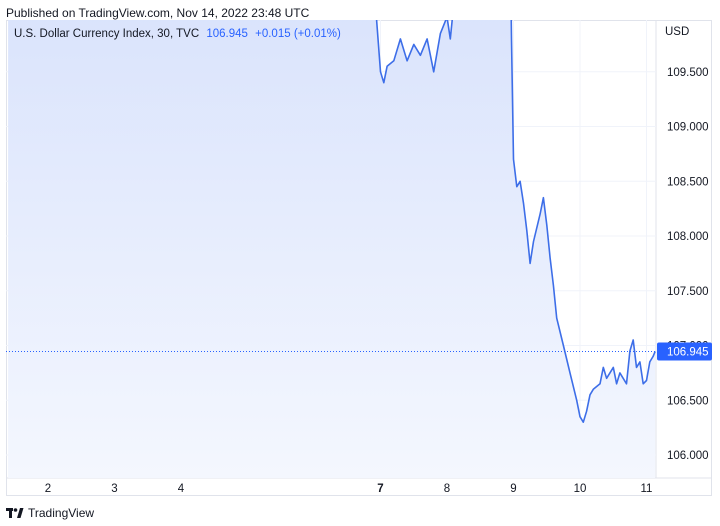  Describe the element at coordinates (15, 513) in the screenshot. I see `tradingview-logo-icon` at that location.